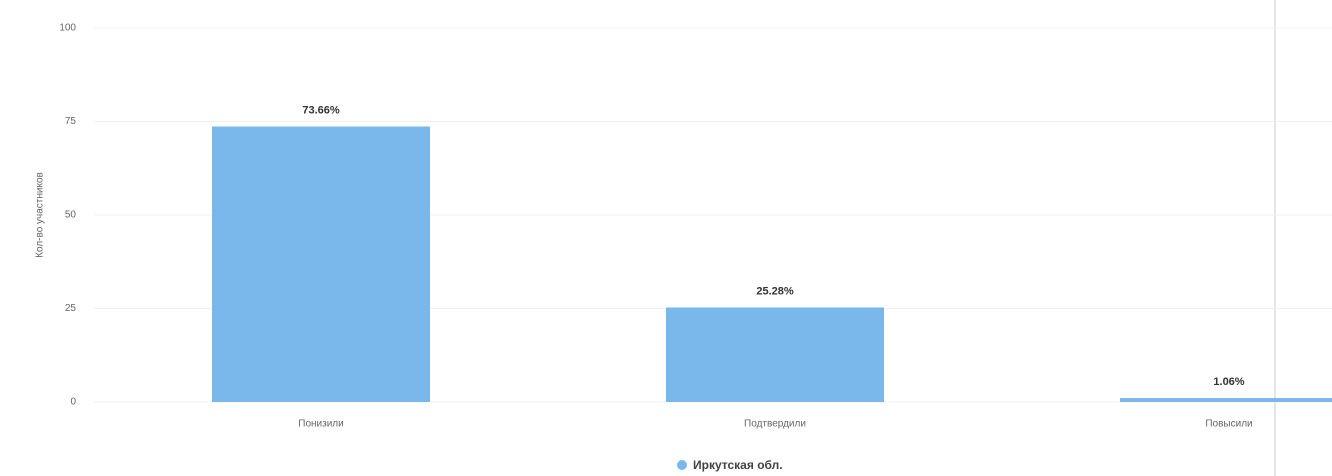 Image resolution: width=1332 pixels, height=476 pixels. Describe the element at coordinates (40, 215) in the screenshot. I see `y-axis-label: Кол-во участников` at that location.